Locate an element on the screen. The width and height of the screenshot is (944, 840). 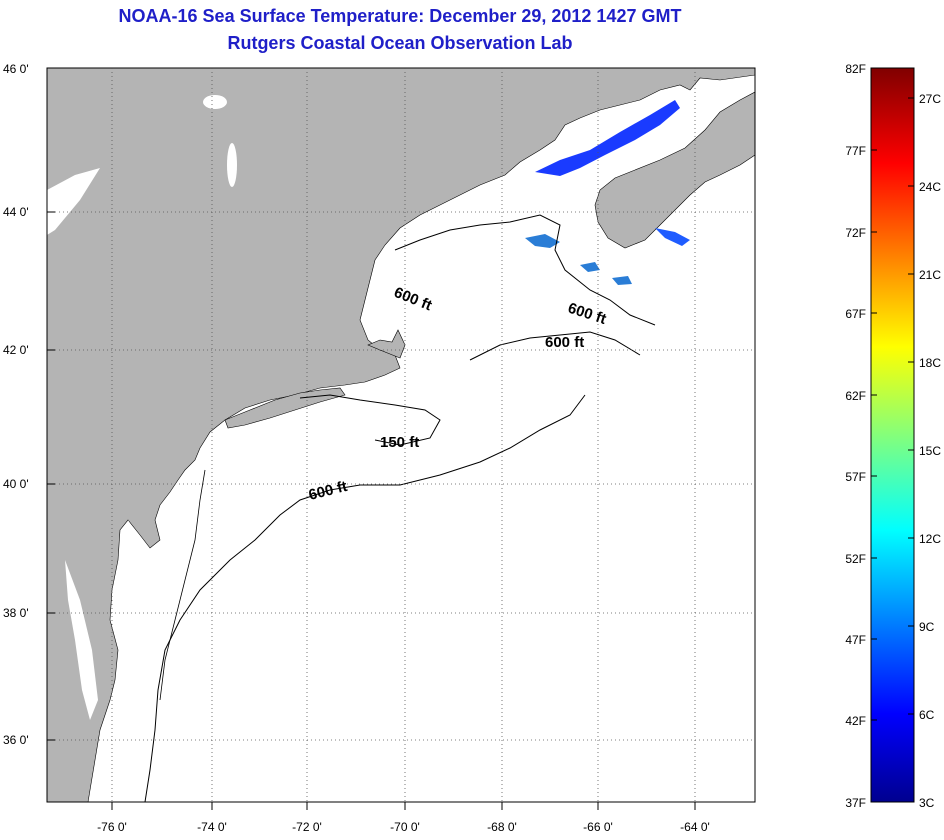
land-nova-scotia is located at coordinates (674, 170).